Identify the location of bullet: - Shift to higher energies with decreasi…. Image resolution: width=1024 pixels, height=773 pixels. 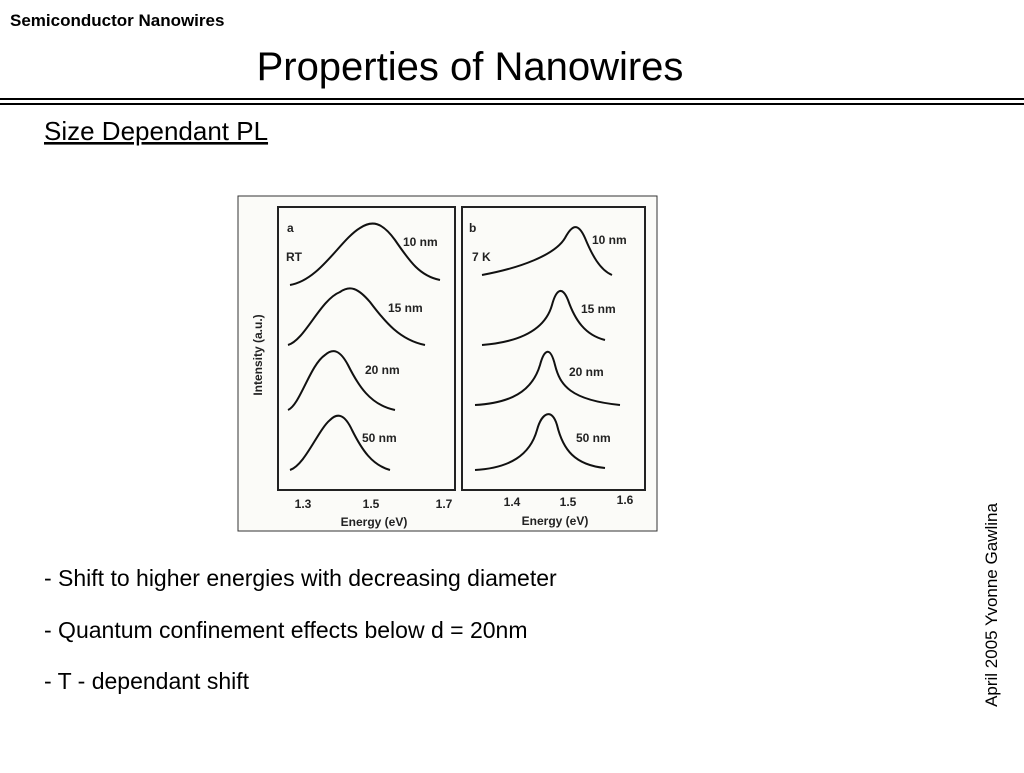
(300, 578).